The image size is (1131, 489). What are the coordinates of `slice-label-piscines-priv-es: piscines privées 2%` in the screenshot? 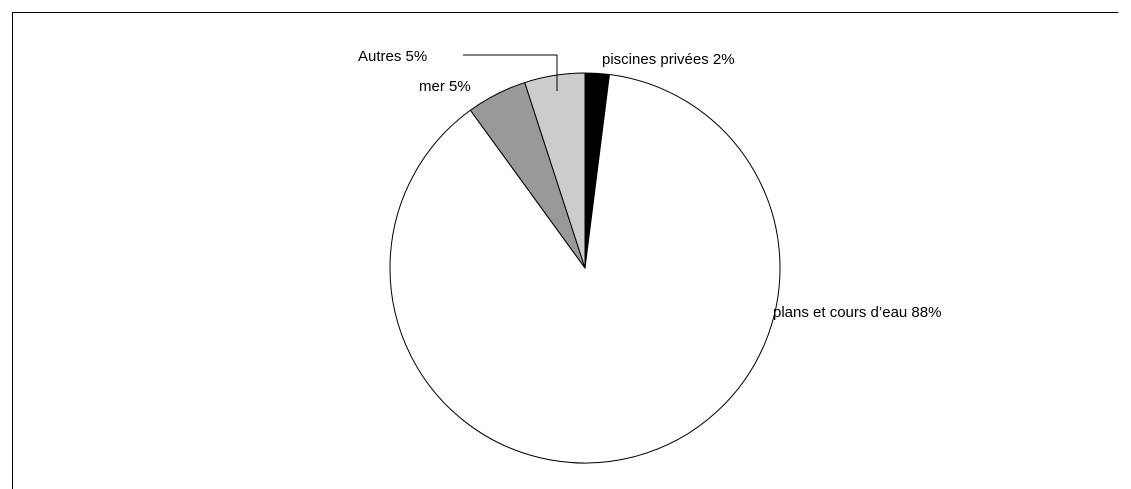 It's located at (668, 59).